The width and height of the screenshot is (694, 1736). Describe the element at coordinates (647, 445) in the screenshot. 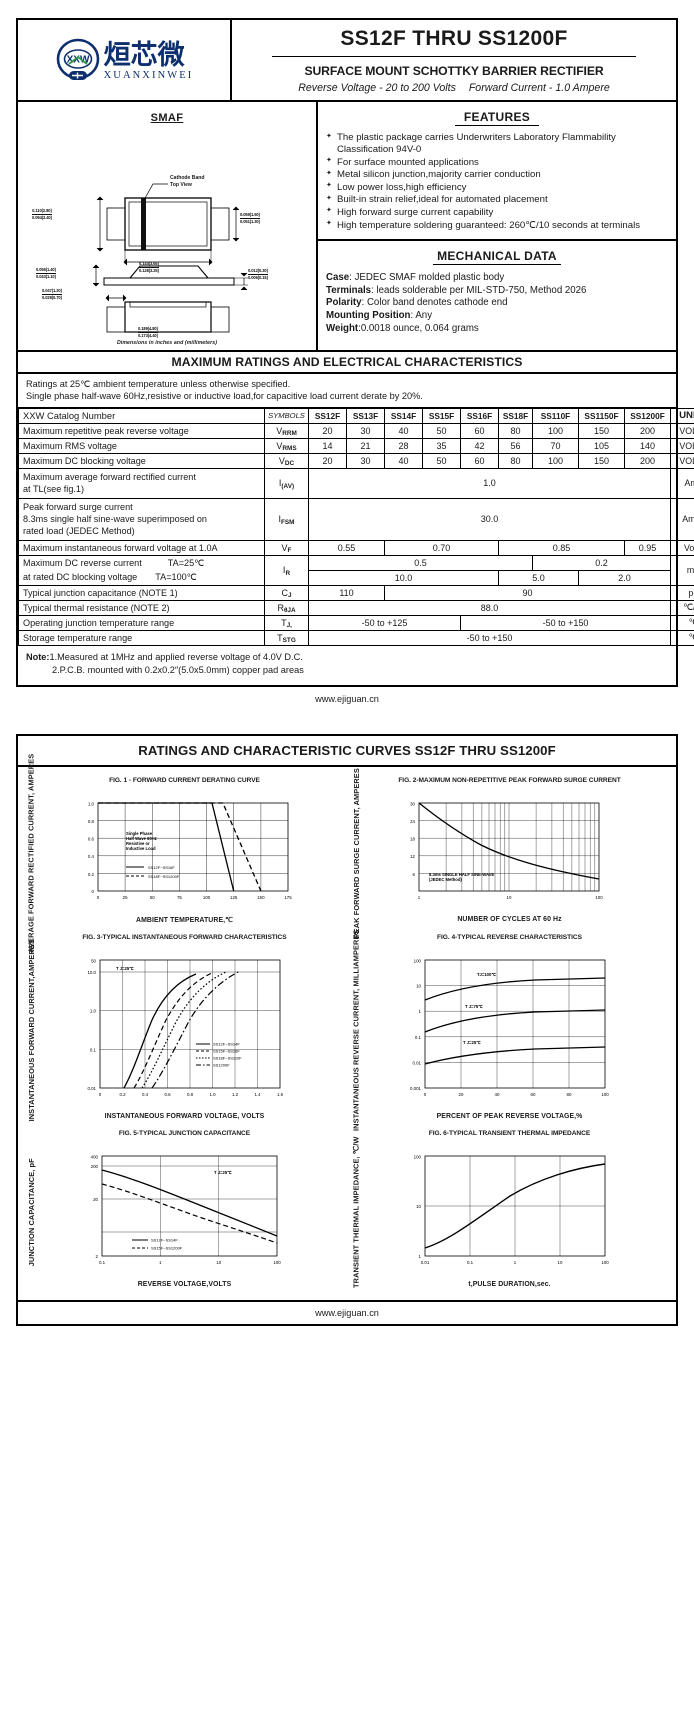

I see `cell-value: 140` at that location.